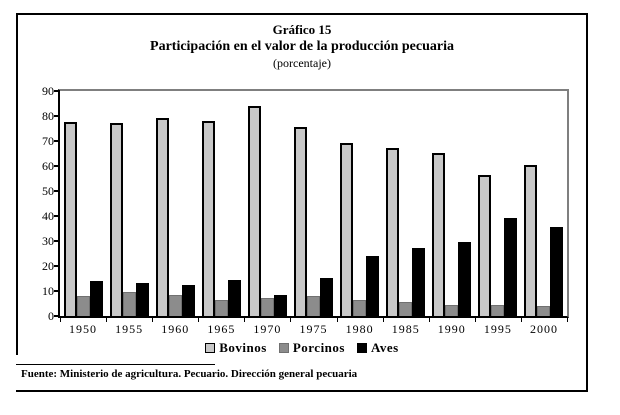 The width and height of the screenshot is (620, 415). Describe the element at coordinates (48, 291) in the screenshot. I see `y-tick-label-10: 10` at that location.